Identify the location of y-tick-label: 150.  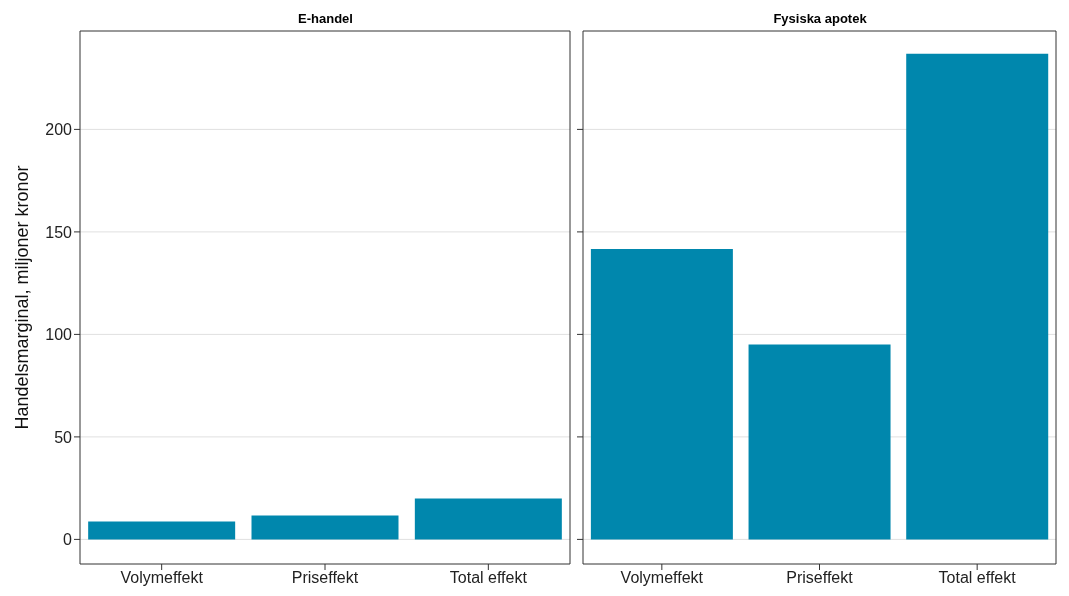
(59, 232).